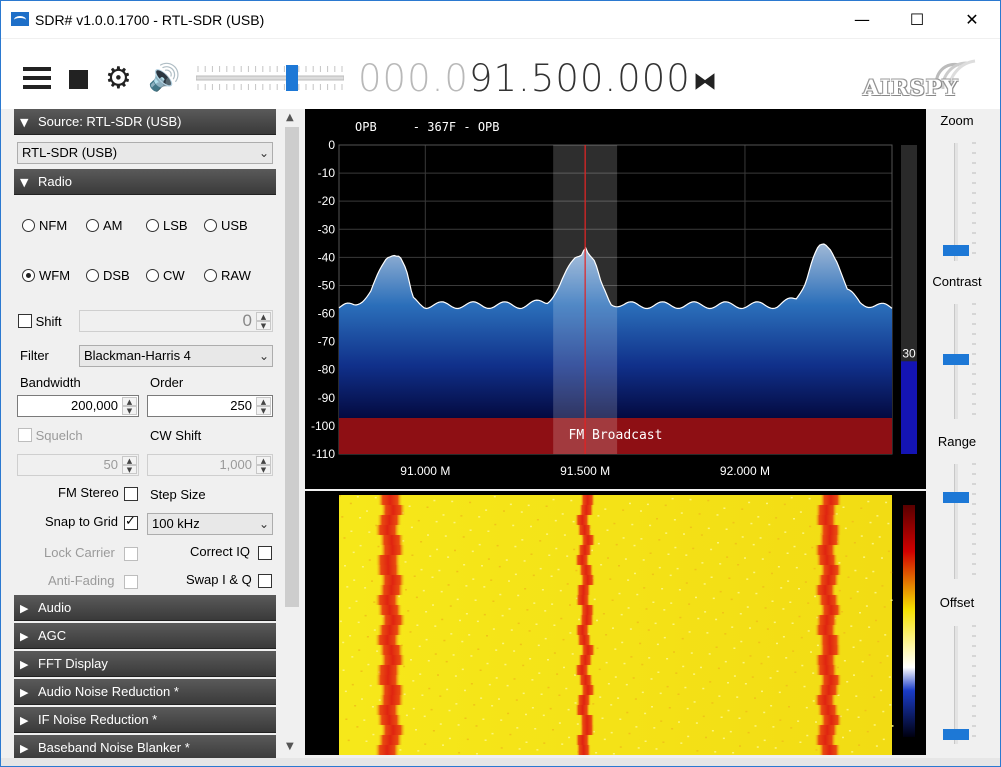 The width and height of the screenshot is (1001, 767). What do you see at coordinates (44, 226) in the screenshot?
I see `mode-radio-nfm: NFM` at bounding box center [44, 226].